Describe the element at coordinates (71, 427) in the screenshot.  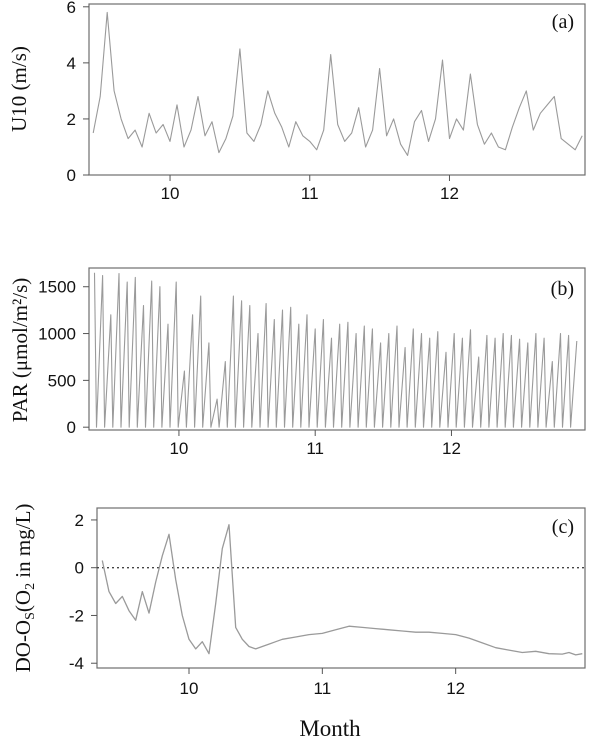
I see `panel-b-y-tick-label: 0` at that location.